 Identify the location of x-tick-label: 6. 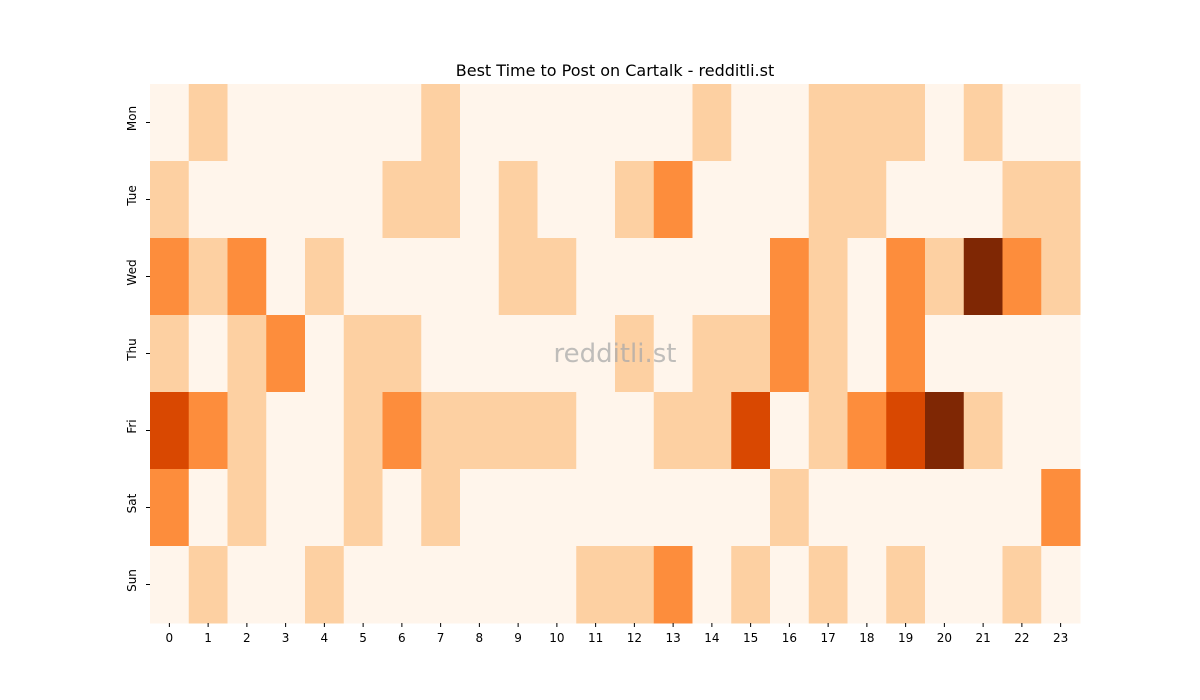
(402, 638).